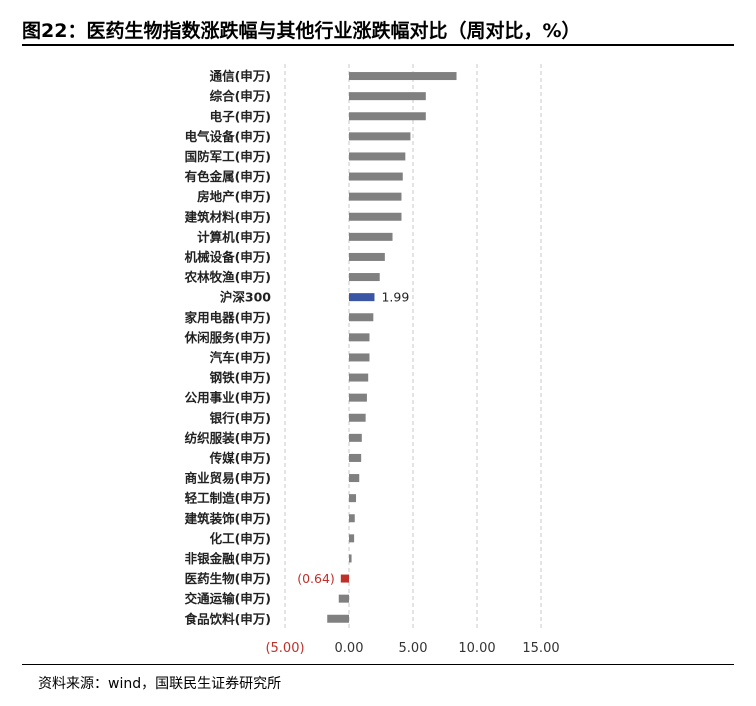  Describe the element at coordinates (228, 558) in the screenshot. I see `category-label: 非银金融(申万)` at that location.